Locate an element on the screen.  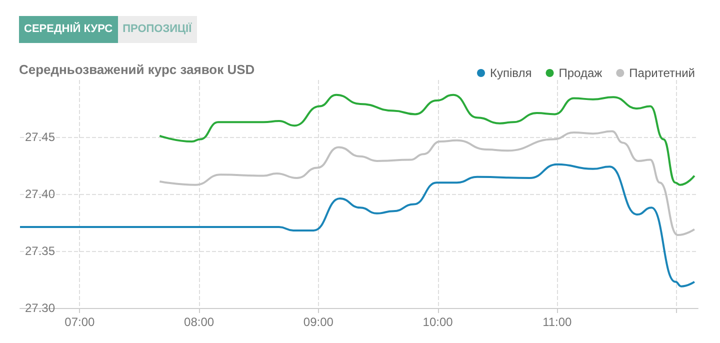
y-tick-label: 27.35 is located at coordinates (40, 251).